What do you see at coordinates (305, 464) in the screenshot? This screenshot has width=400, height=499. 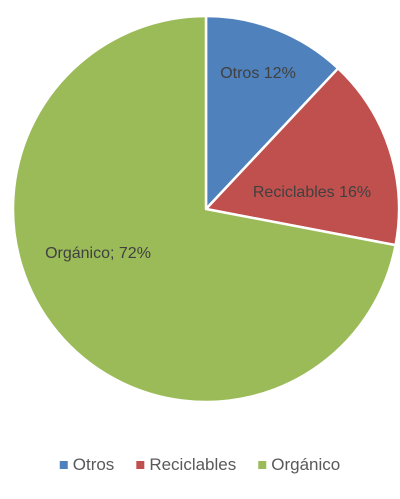 I see `legend-label-orgánico: Orgánico` at bounding box center [305, 464].